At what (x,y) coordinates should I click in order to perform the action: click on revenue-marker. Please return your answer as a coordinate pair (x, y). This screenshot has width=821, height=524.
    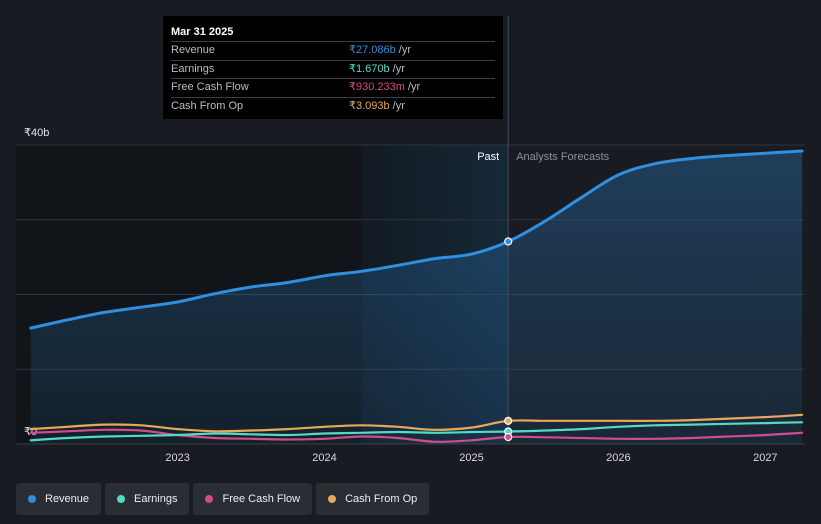
    Looking at the image, I should click on (508, 241).